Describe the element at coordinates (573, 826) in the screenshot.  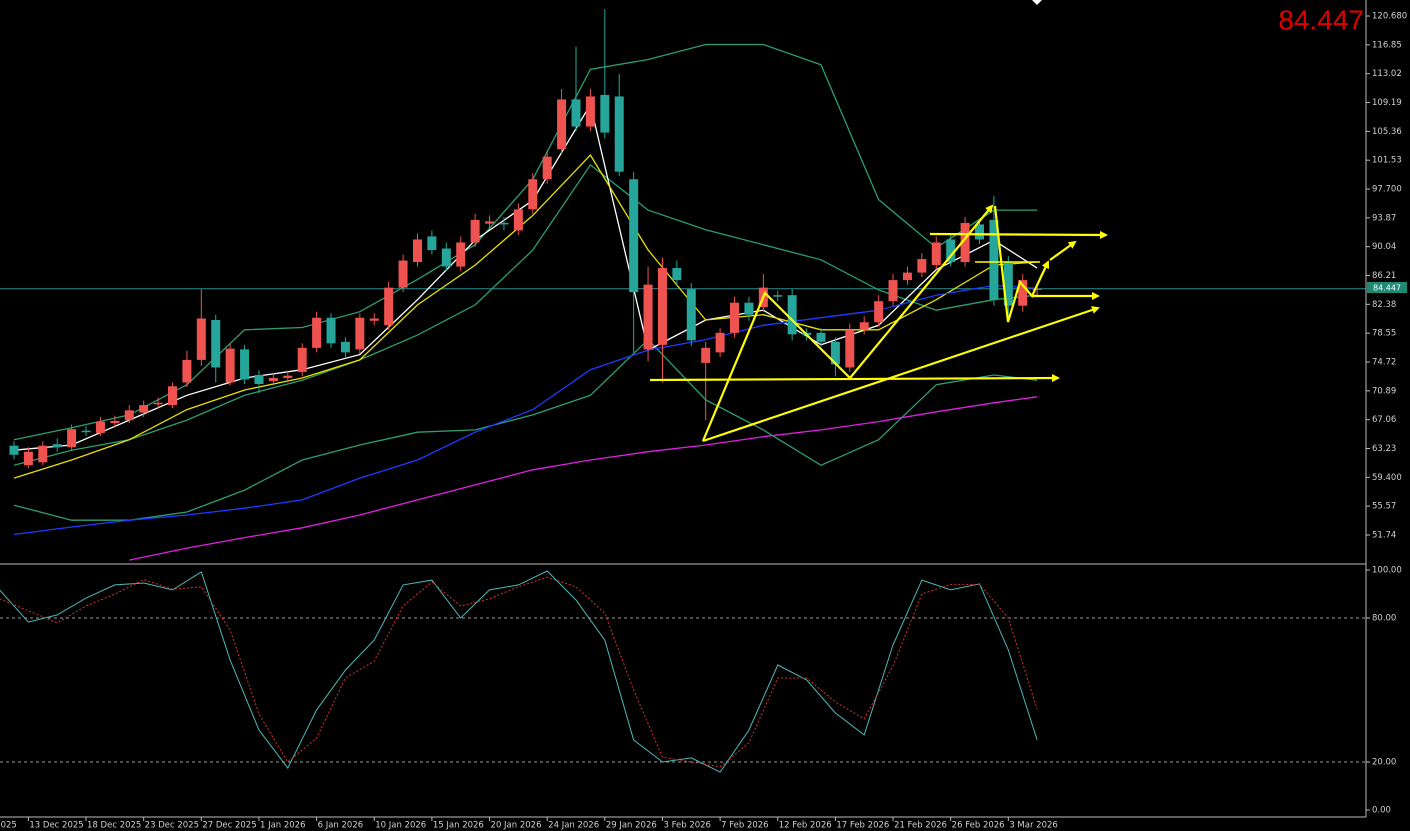
I see `x-tick-label: 24 Jan 2026` at that location.